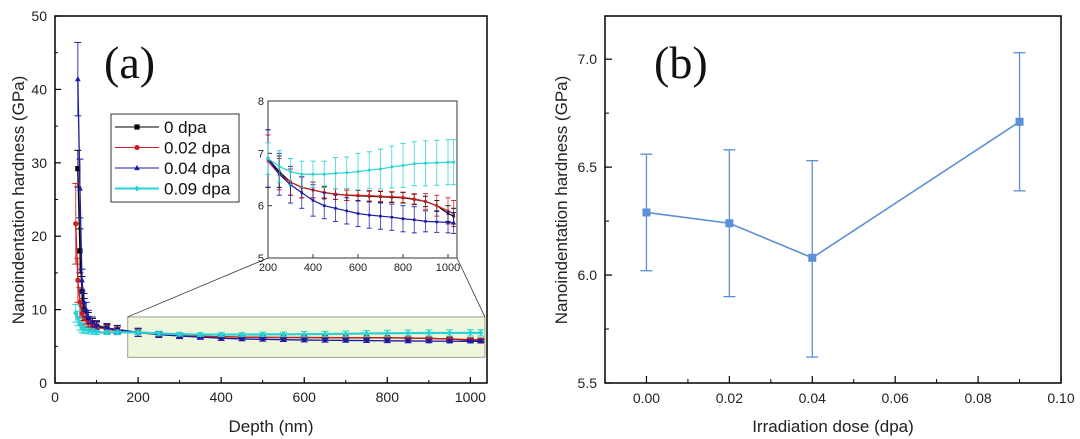  I want to click on legend-item: 0.04 dpa, so click(173, 168).